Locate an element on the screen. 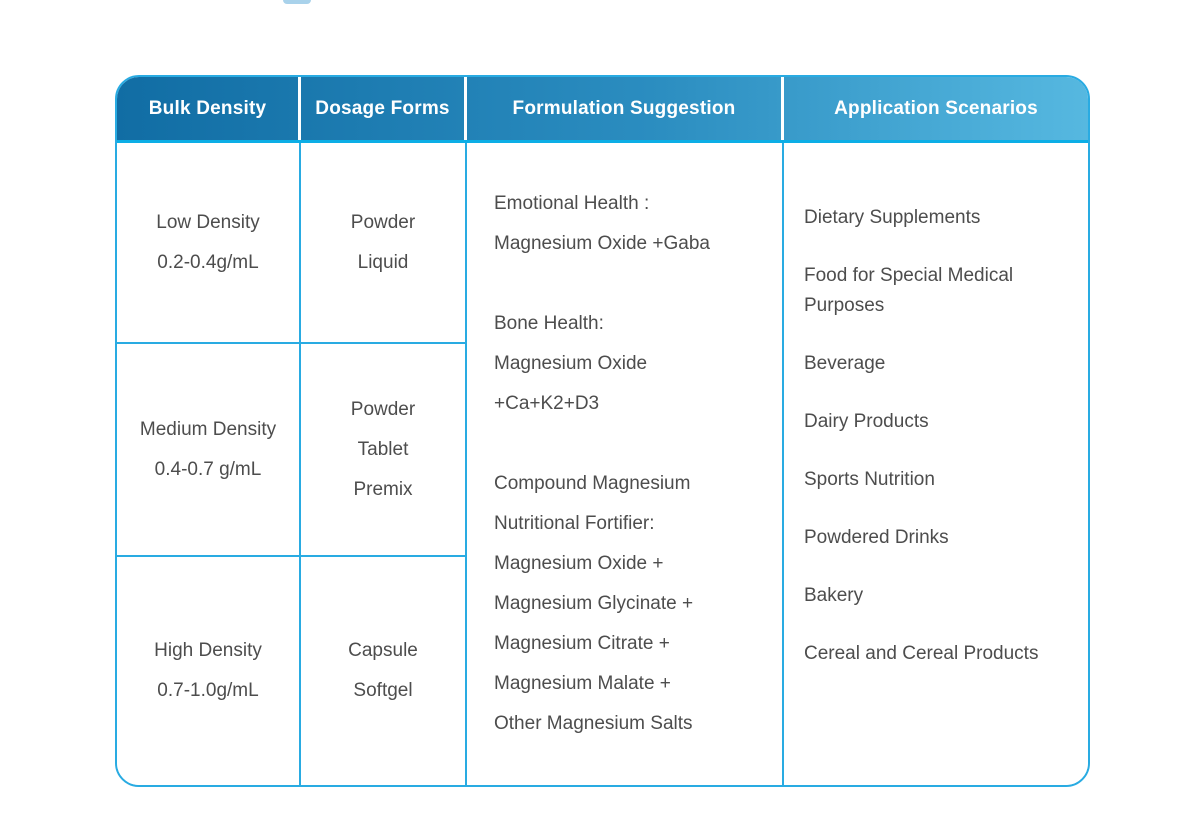  formulation-line: +Ca+K2+D3 is located at coordinates (547, 403).